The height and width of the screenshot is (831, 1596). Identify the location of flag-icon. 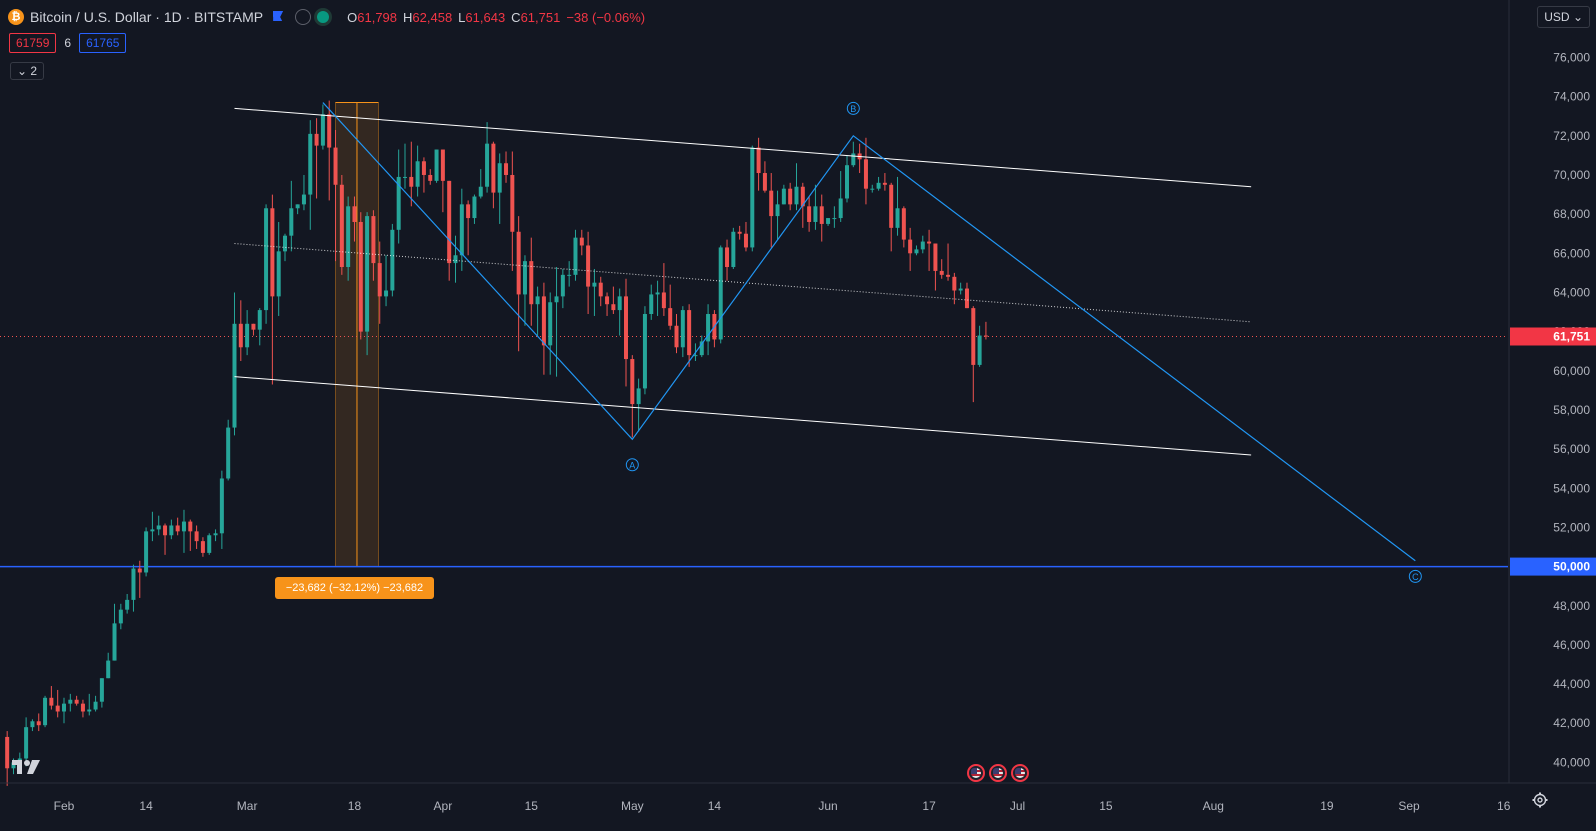
(278, 17).